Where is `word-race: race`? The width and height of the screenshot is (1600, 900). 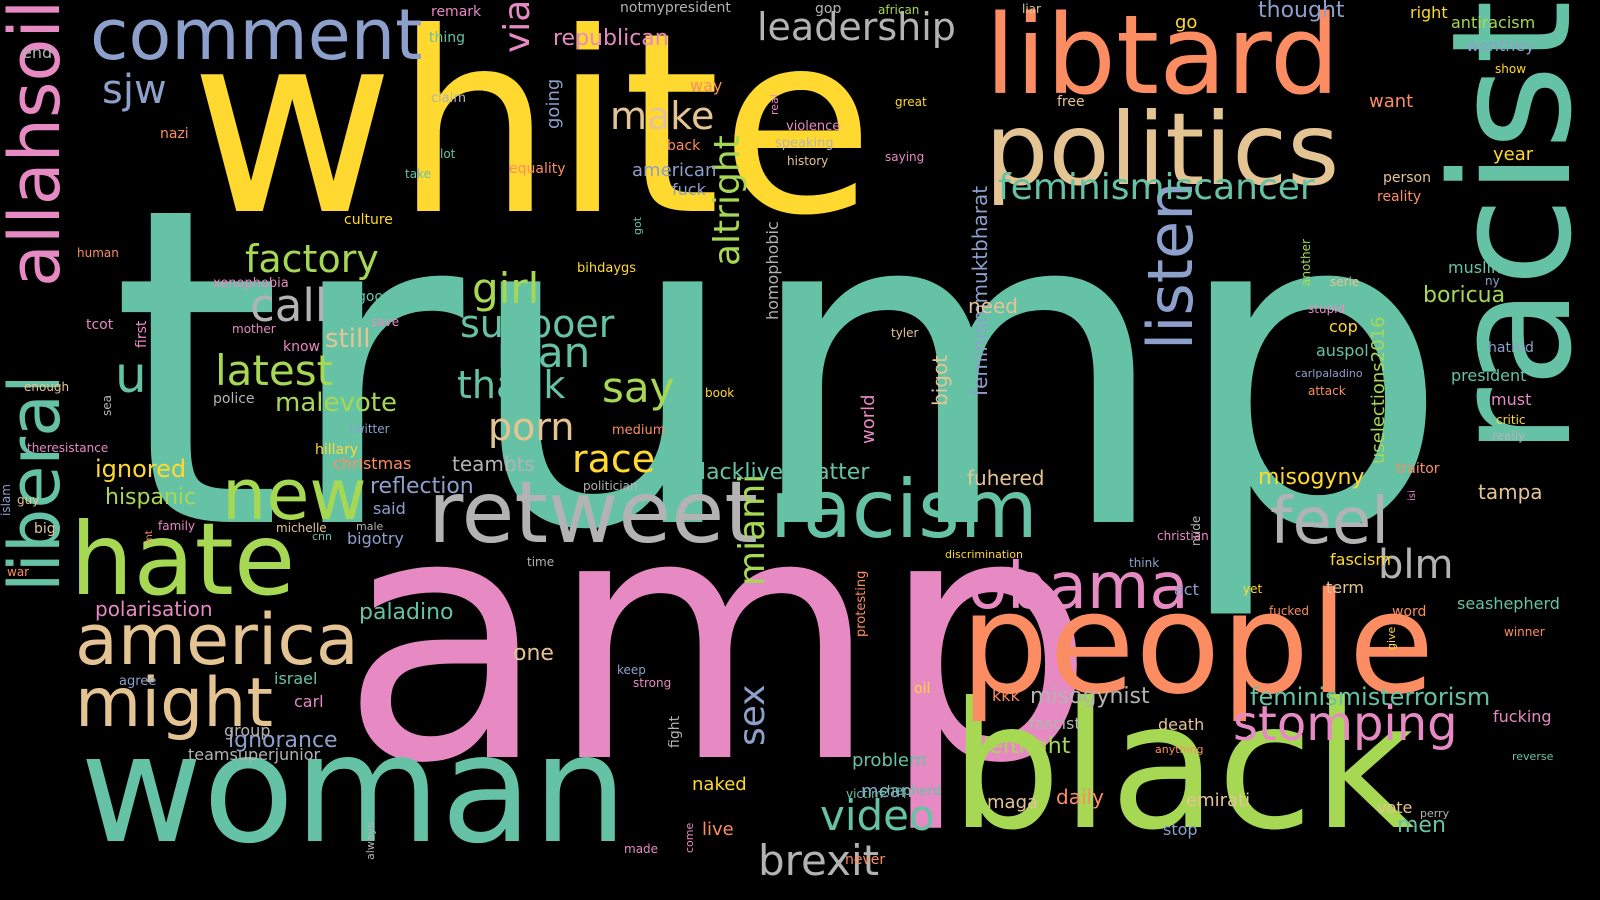 word-race: race is located at coordinates (614, 459).